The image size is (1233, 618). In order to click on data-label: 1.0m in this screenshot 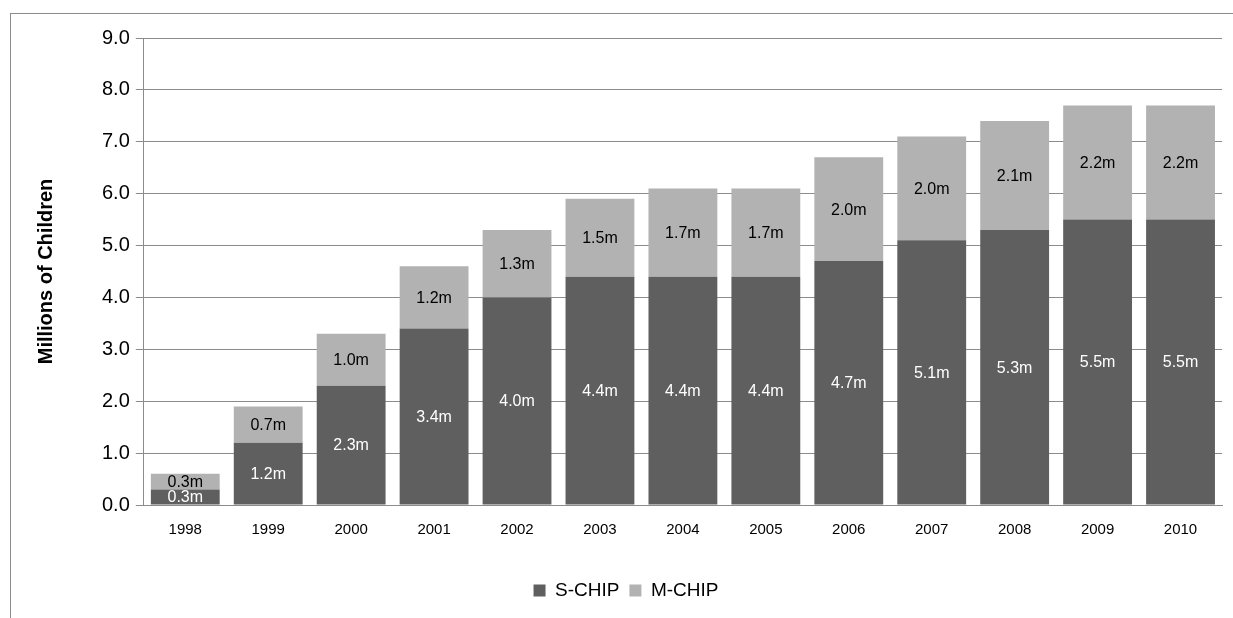, I will do `click(351, 360)`.